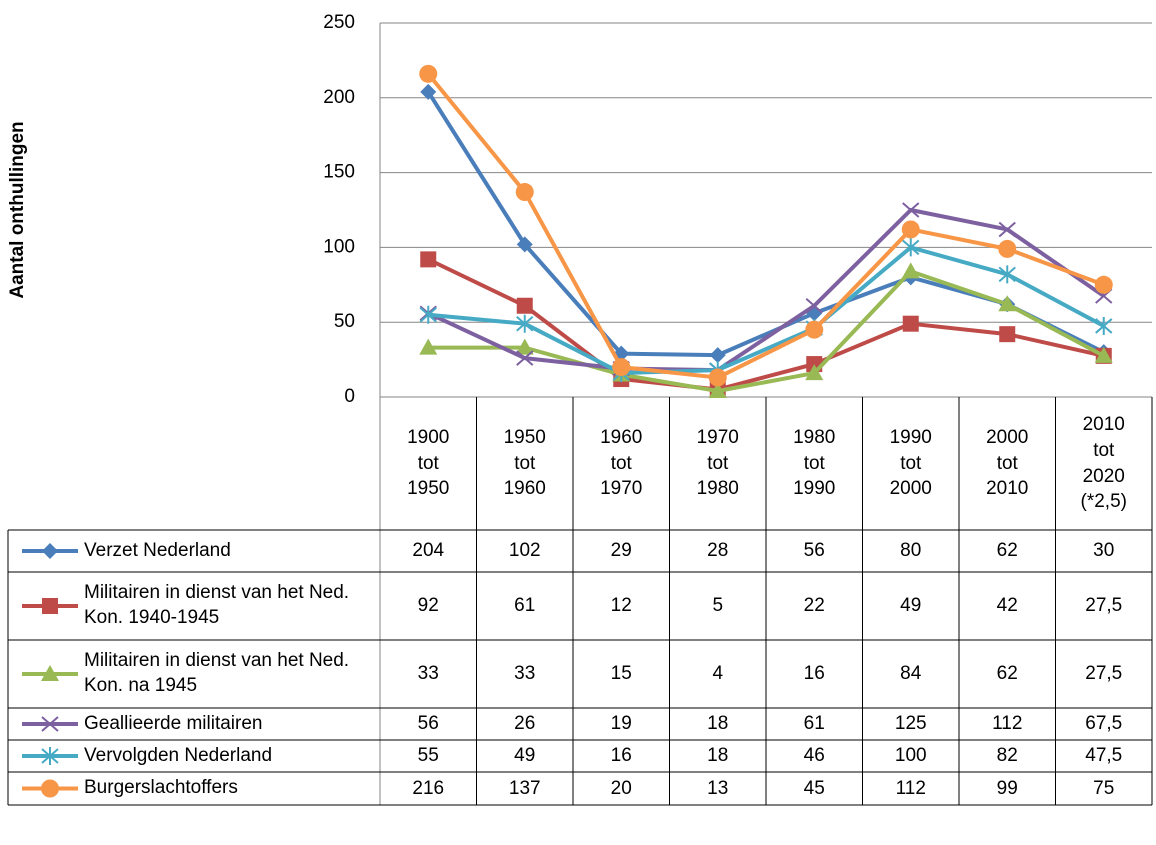 This screenshot has width=1156, height=845. What do you see at coordinates (911, 551) in the screenshot?
I see `table-cell: 80` at bounding box center [911, 551].